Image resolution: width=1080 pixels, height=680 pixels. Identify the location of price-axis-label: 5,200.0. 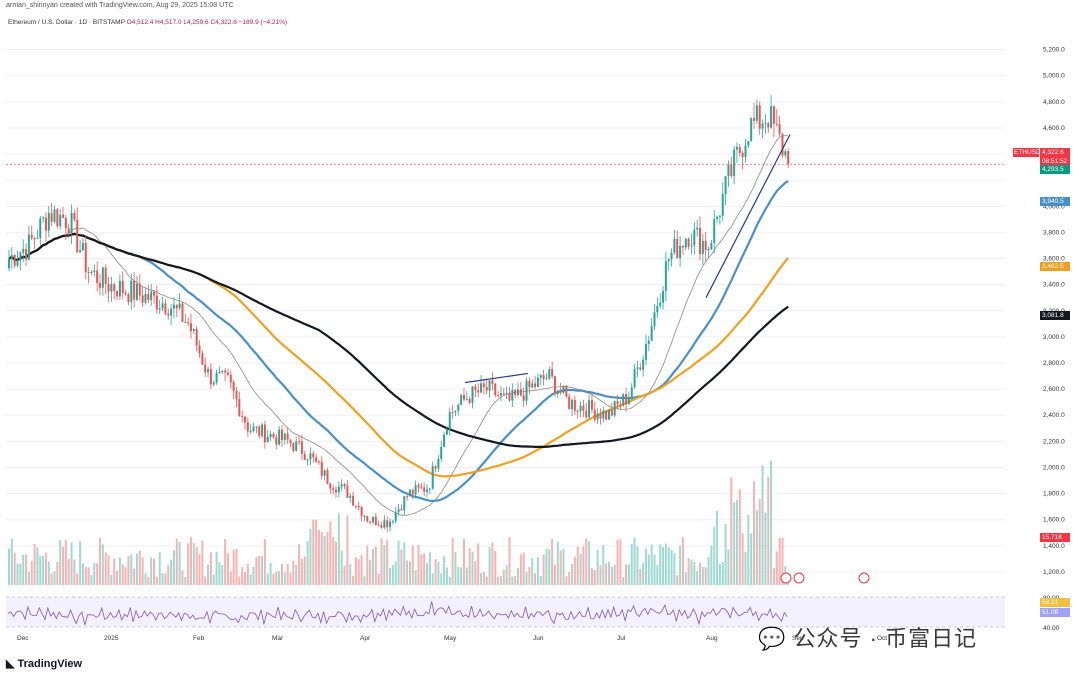
(1054, 50).